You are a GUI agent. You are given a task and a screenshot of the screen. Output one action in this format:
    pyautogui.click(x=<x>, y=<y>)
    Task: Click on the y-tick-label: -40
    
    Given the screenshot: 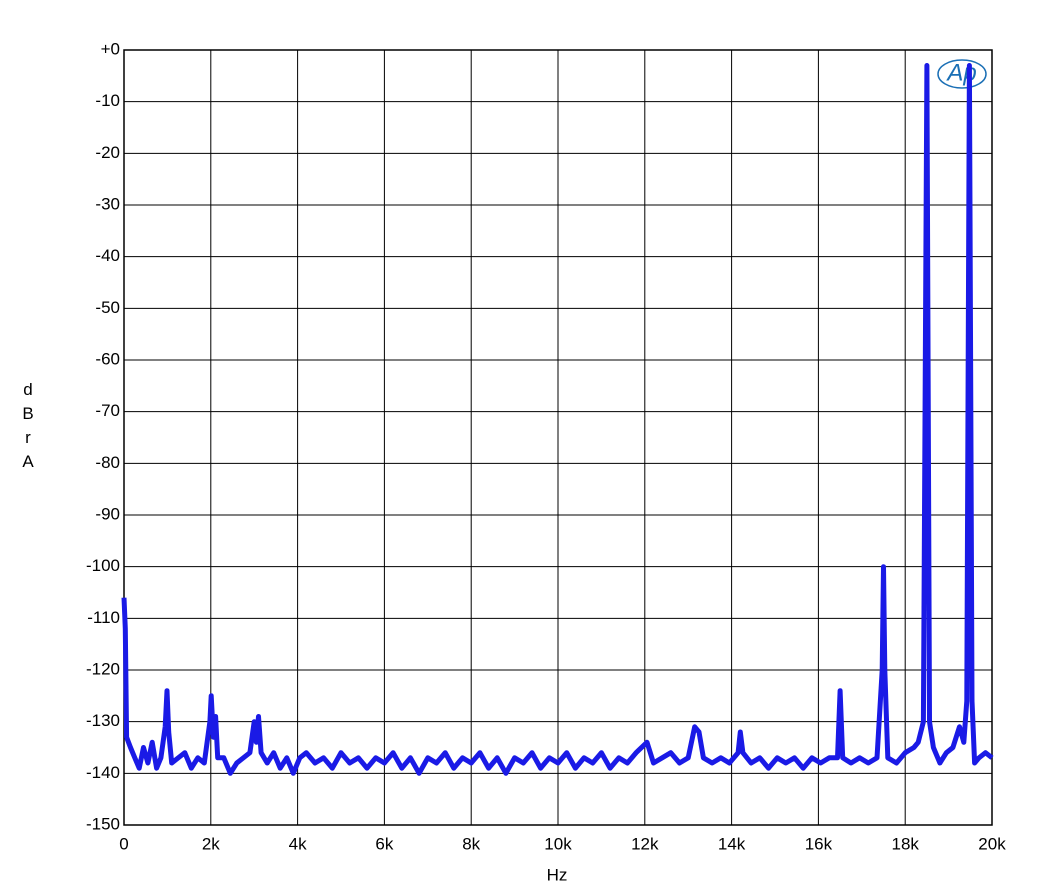 What is the action you would take?
    pyautogui.click(x=107, y=255)
    